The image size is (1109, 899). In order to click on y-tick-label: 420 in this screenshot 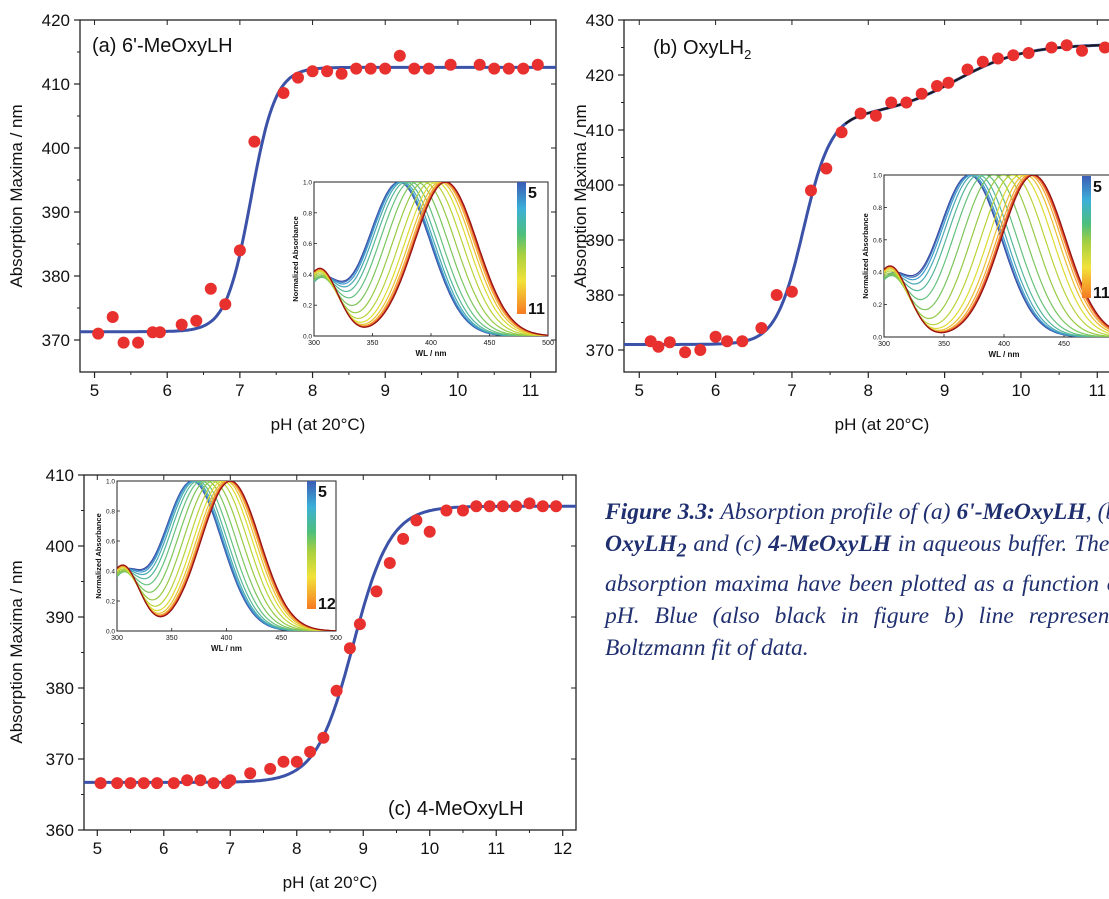, I will do `click(56, 20)`.